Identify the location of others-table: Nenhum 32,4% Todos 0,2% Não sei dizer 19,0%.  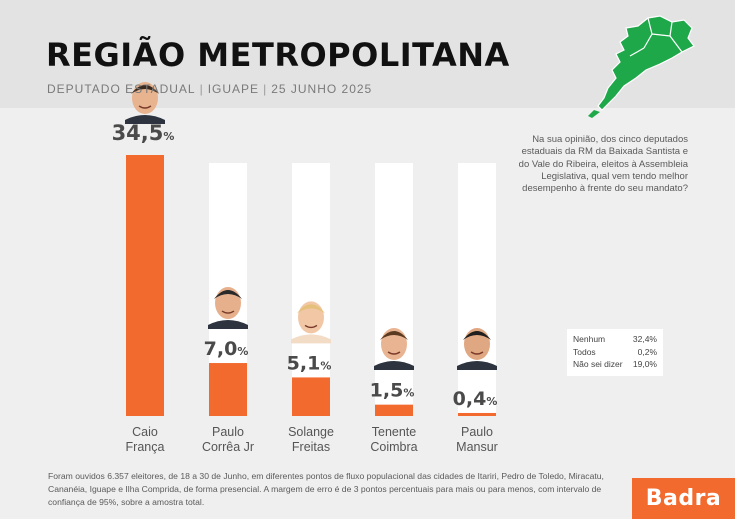
(615, 352).